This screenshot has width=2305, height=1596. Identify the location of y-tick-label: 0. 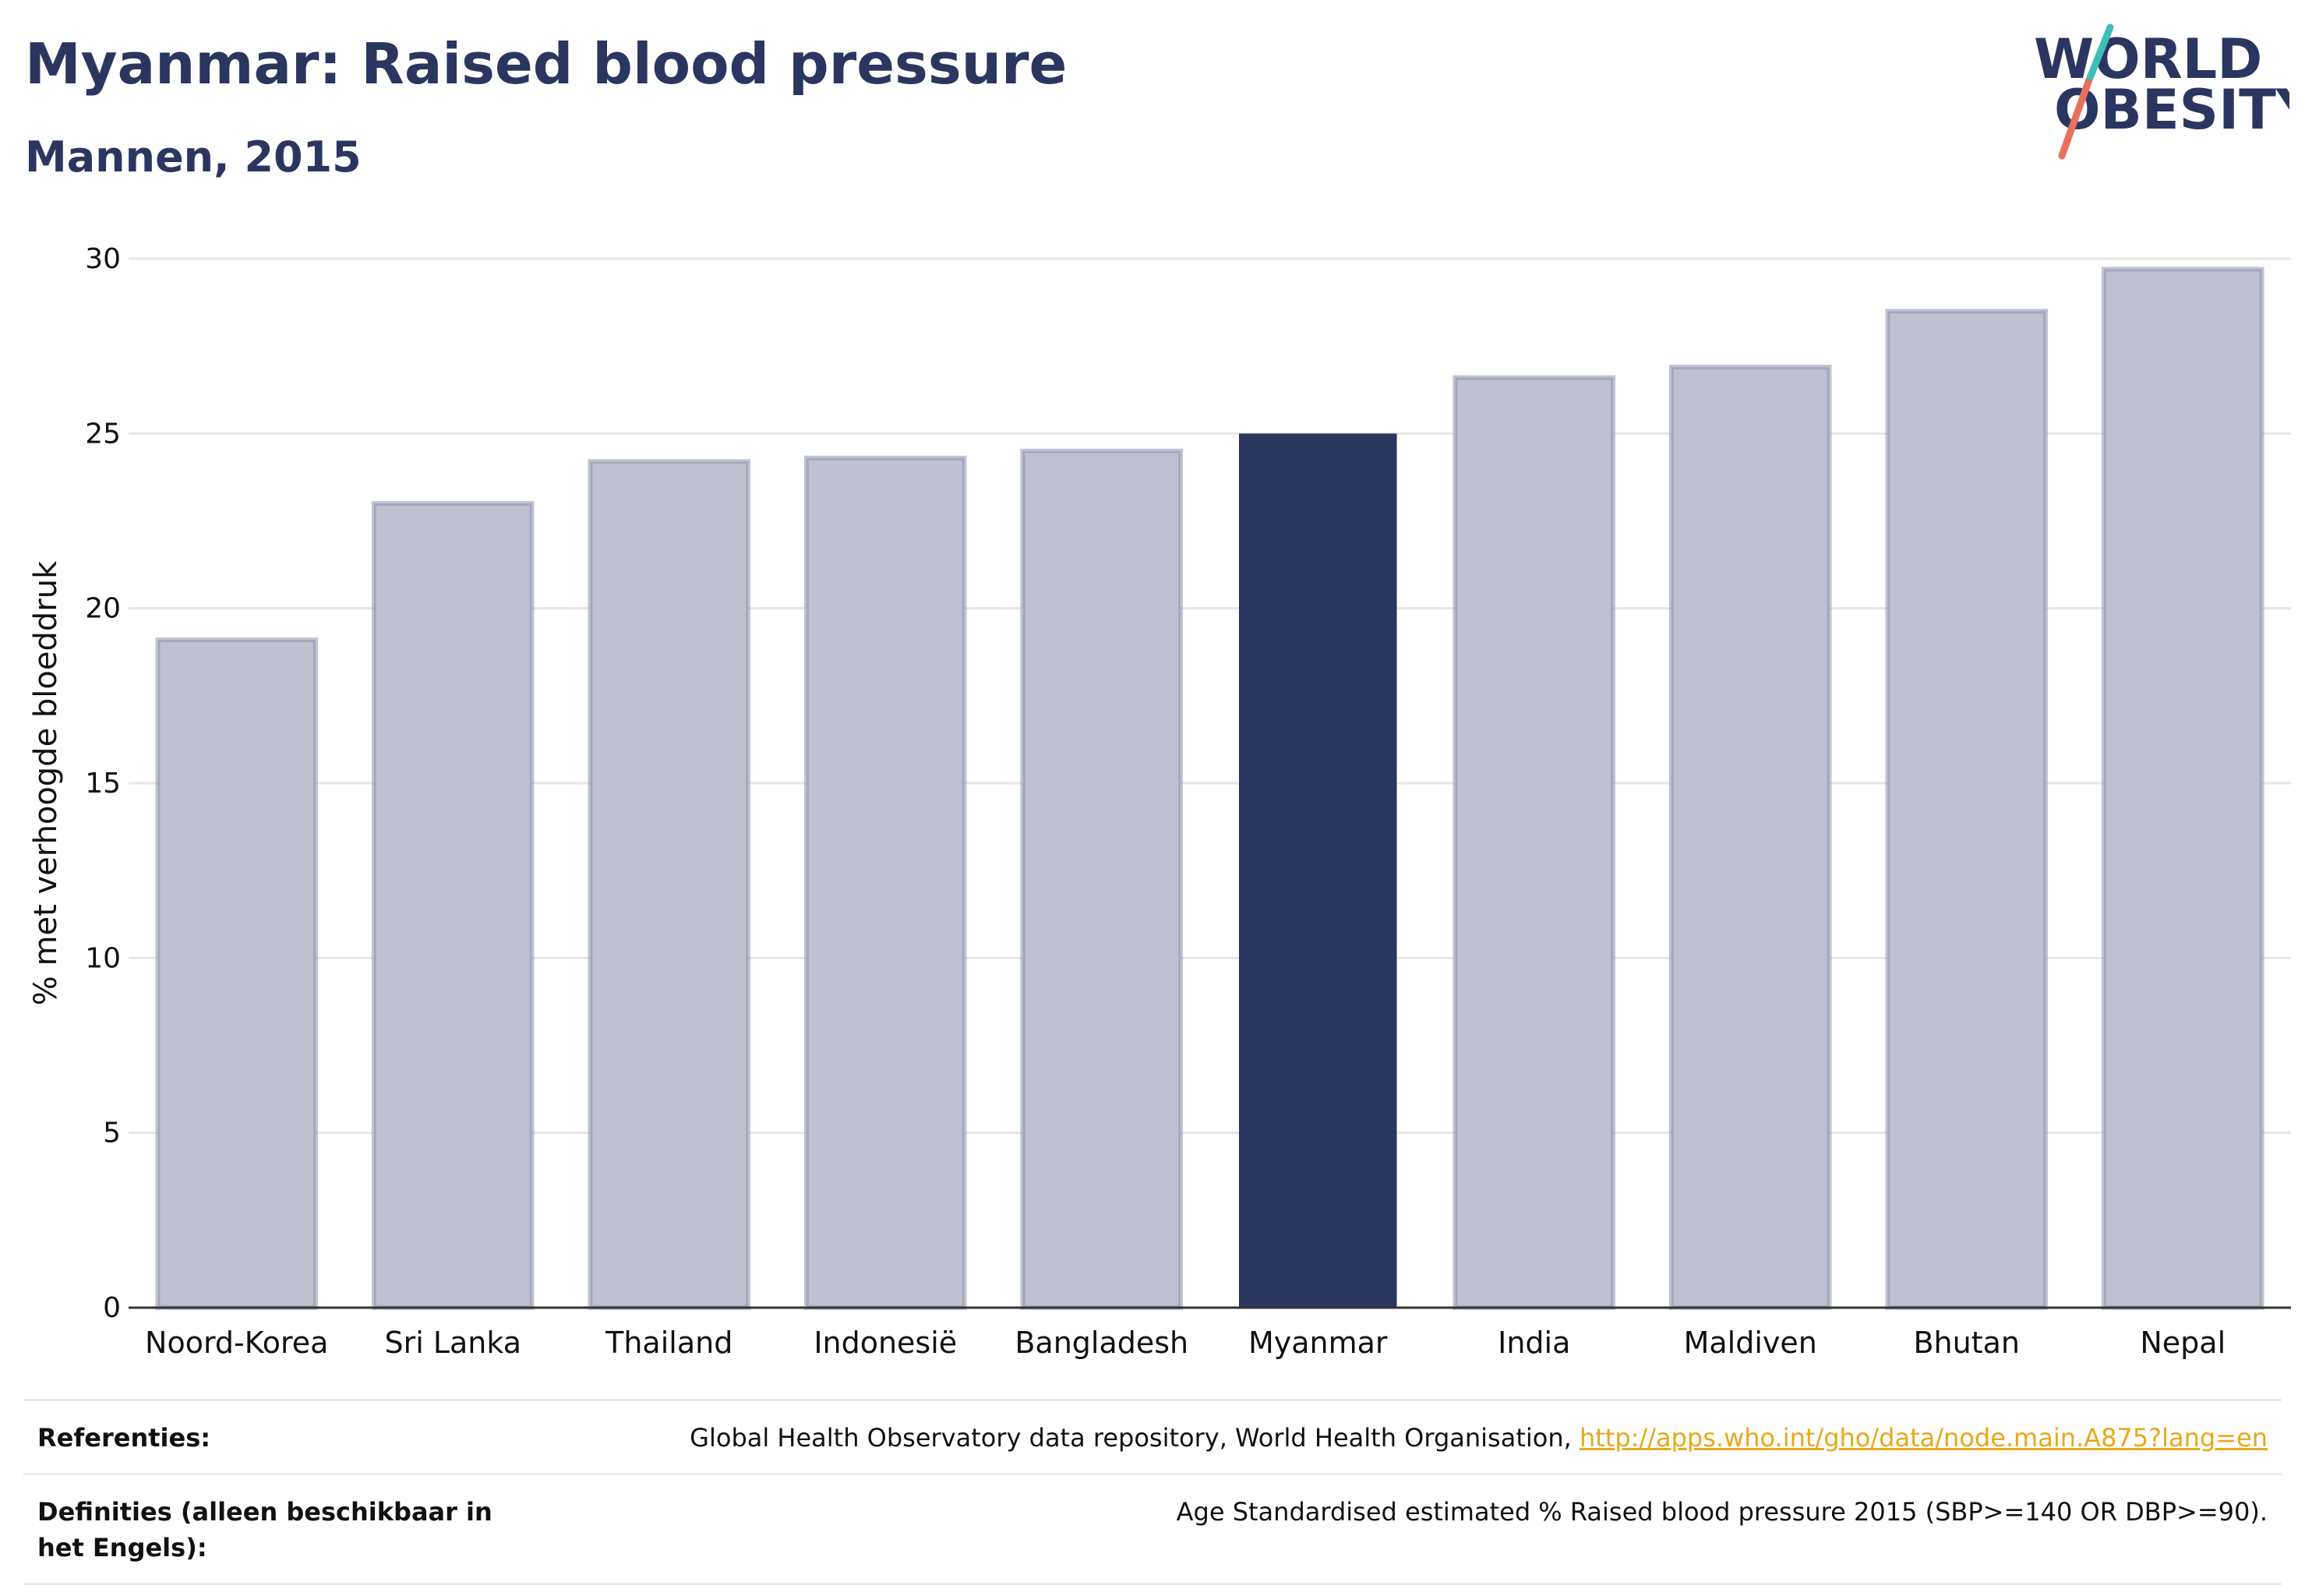
(112, 1308).